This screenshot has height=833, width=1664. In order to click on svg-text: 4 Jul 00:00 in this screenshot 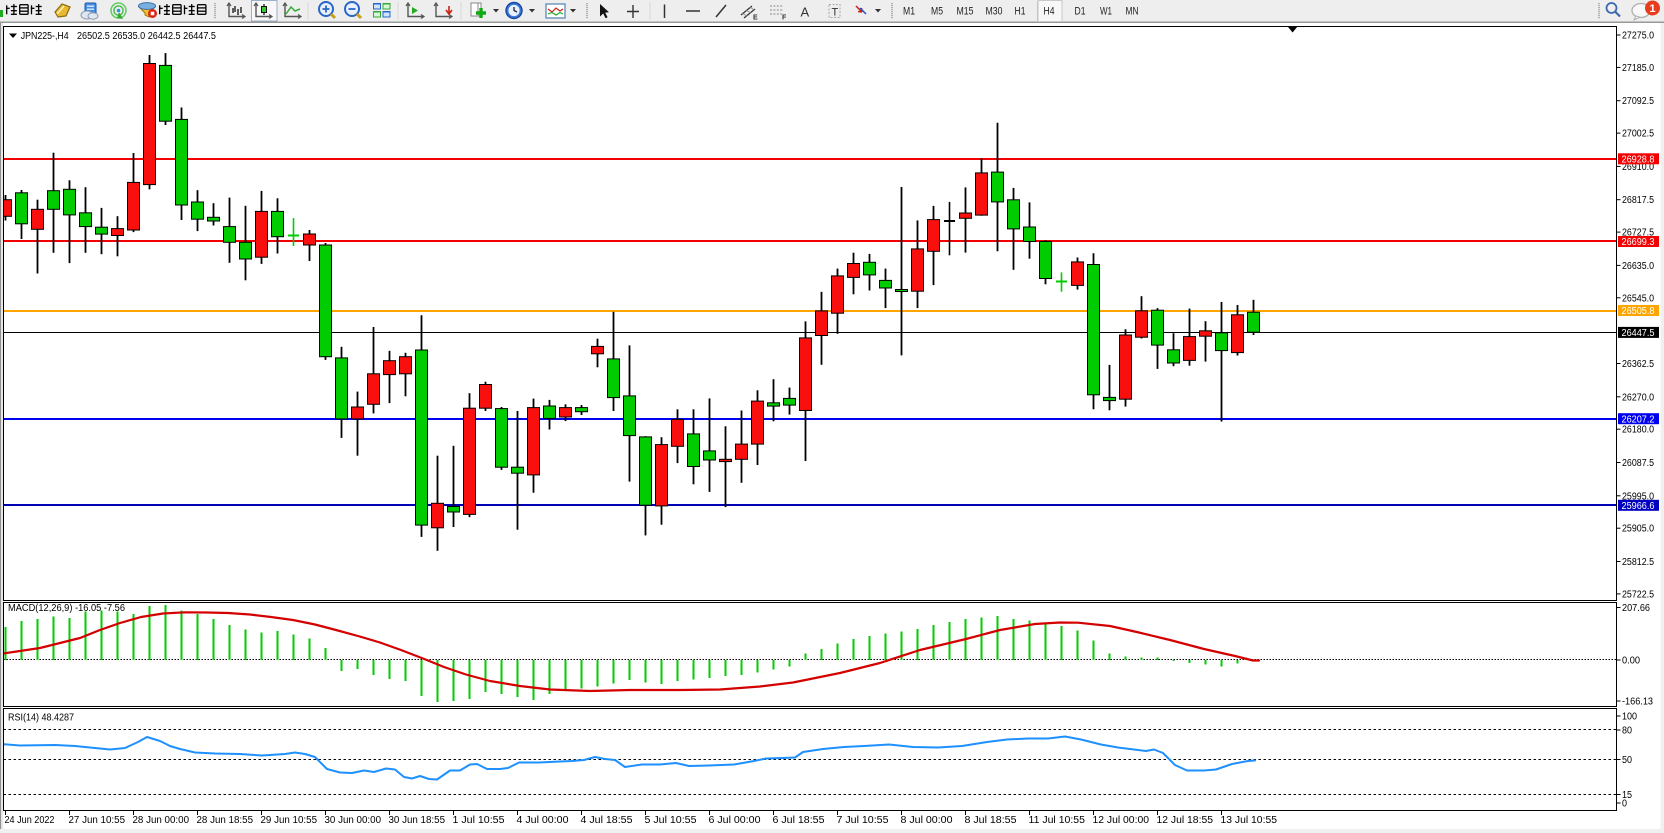, I will do `click(543, 820)`.